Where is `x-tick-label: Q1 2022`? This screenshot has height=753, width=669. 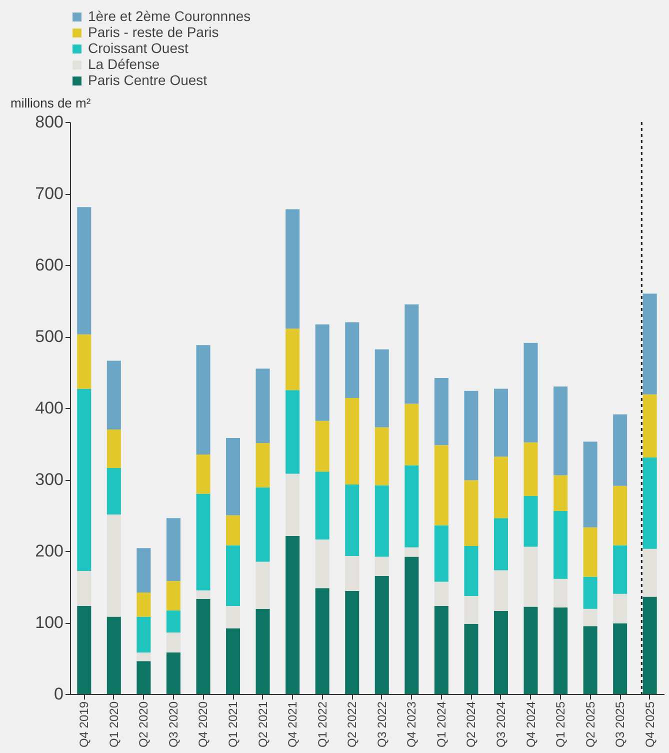 x-tick-label: Q1 2022 is located at coordinates (322, 724).